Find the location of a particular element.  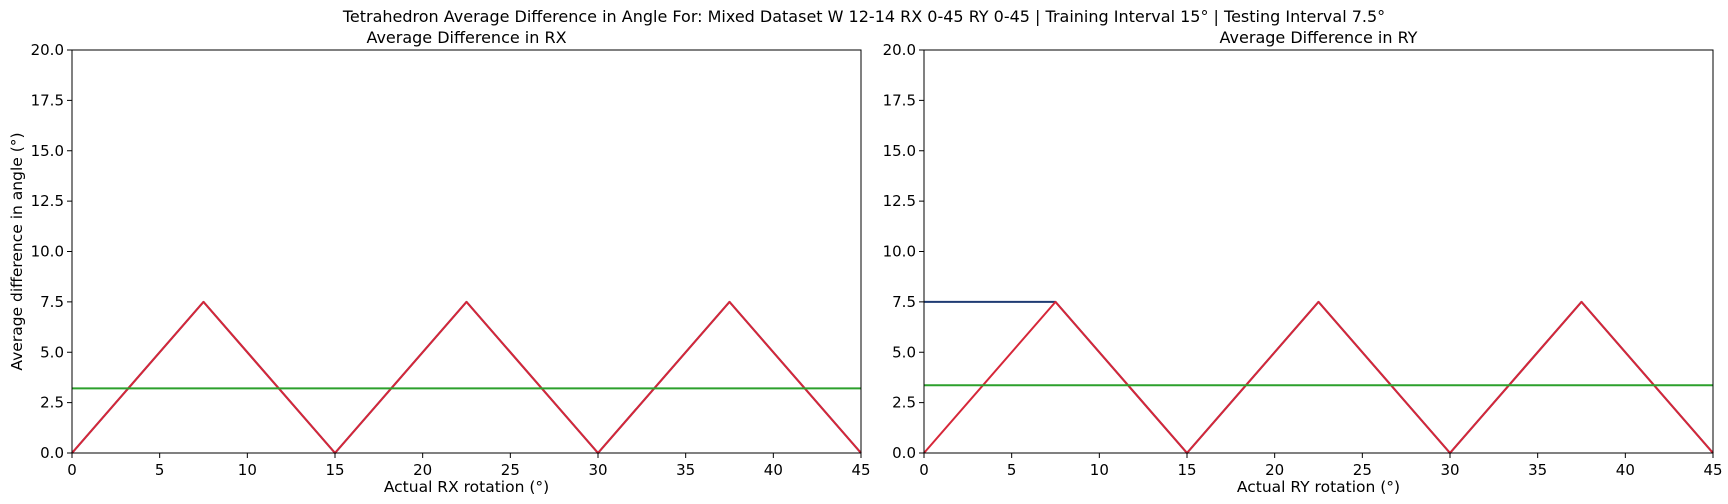

chart-1-y-tick-label: 12.5 is located at coordinates (47, 201).